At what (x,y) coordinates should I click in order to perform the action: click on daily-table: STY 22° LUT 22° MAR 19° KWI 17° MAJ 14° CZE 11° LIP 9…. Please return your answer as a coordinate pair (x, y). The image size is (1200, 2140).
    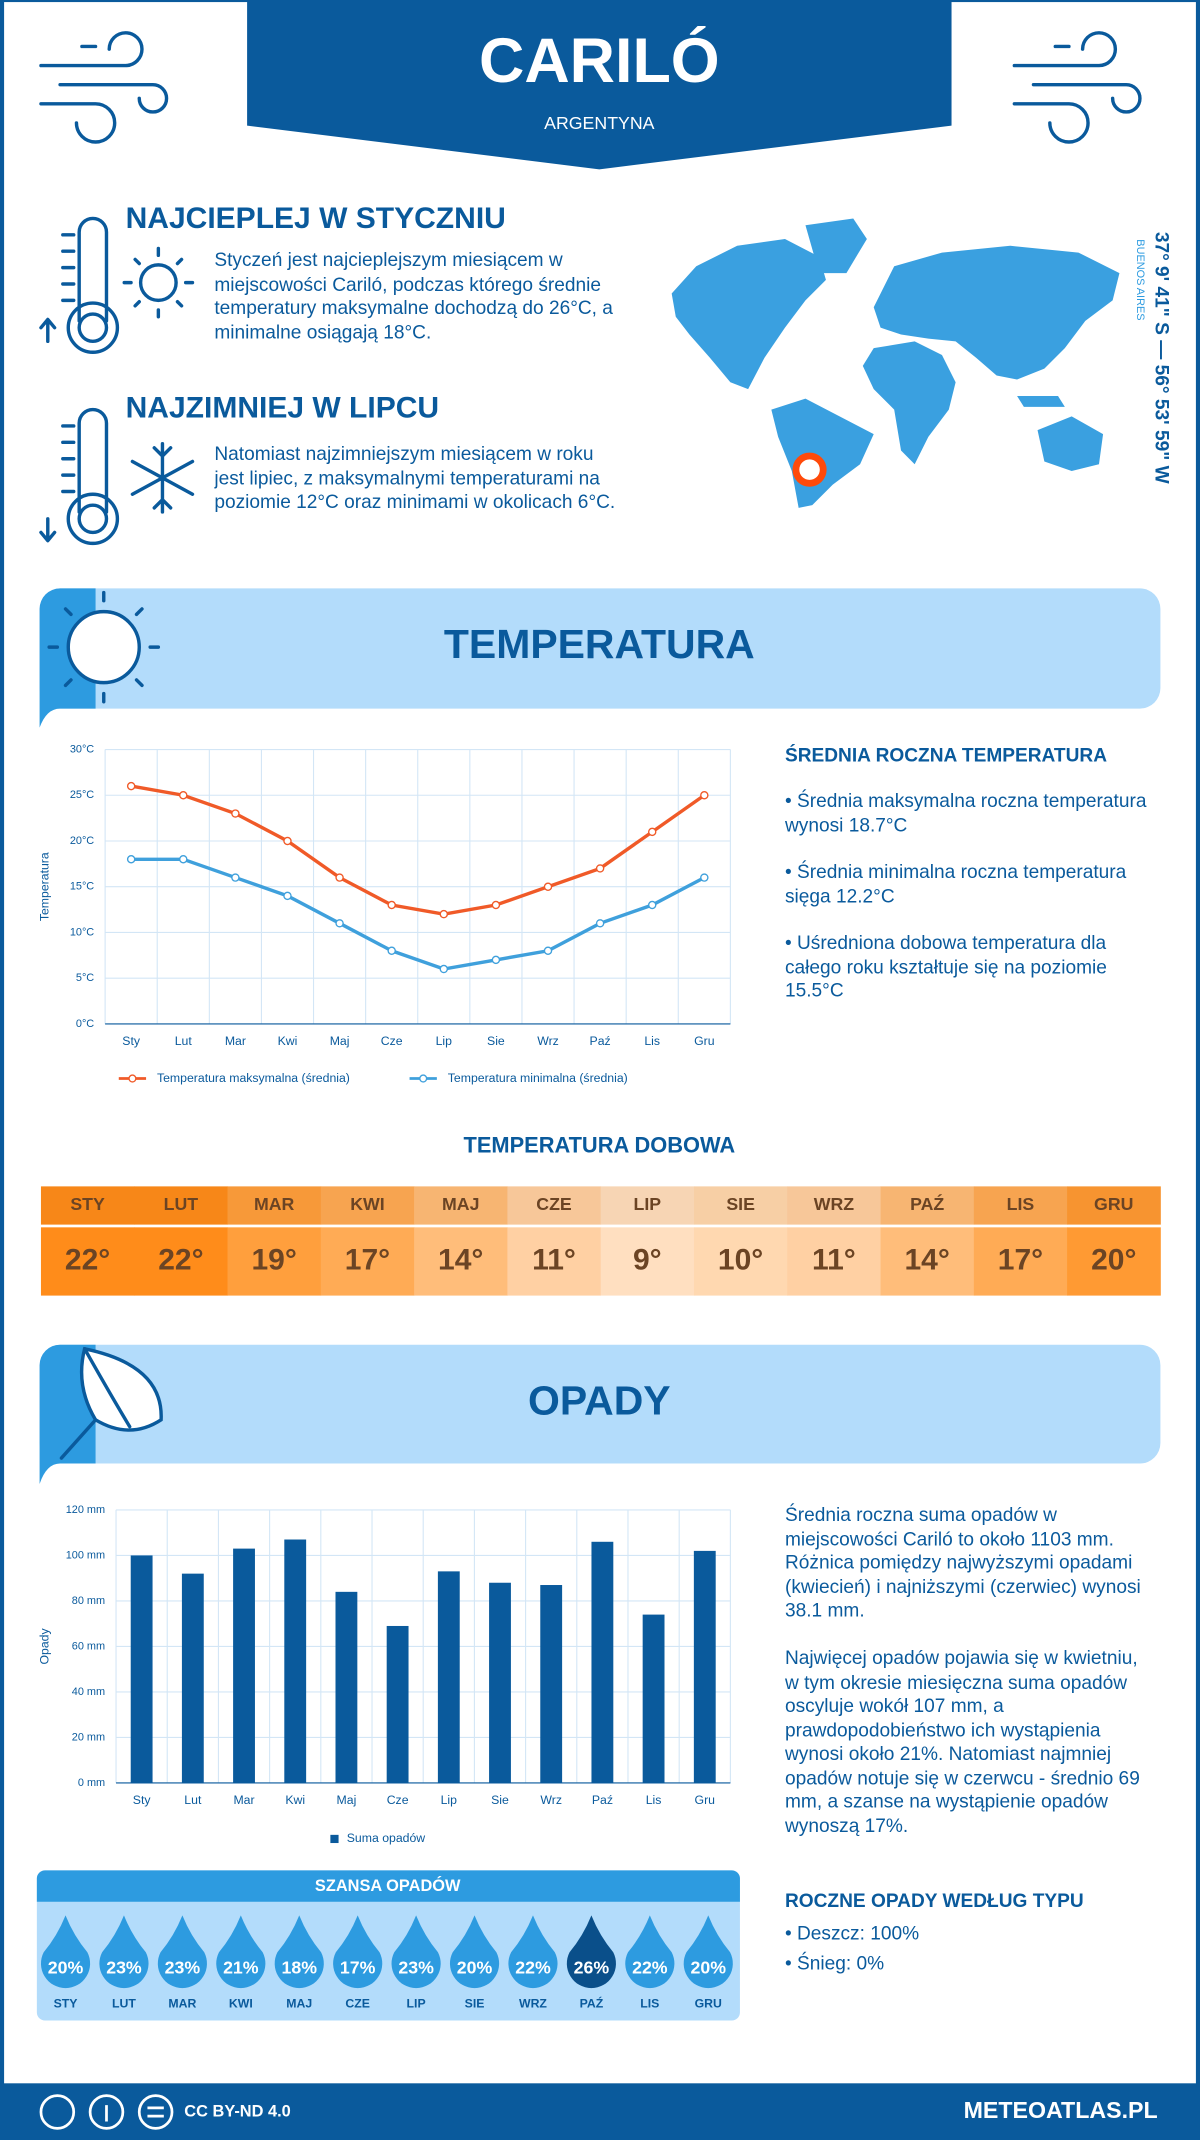
    Looking at the image, I should click on (600, 1241).